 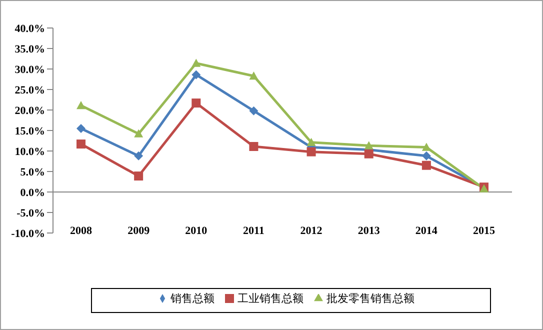 I want to click on x-tick-label: 2011, so click(x=253, y=231).